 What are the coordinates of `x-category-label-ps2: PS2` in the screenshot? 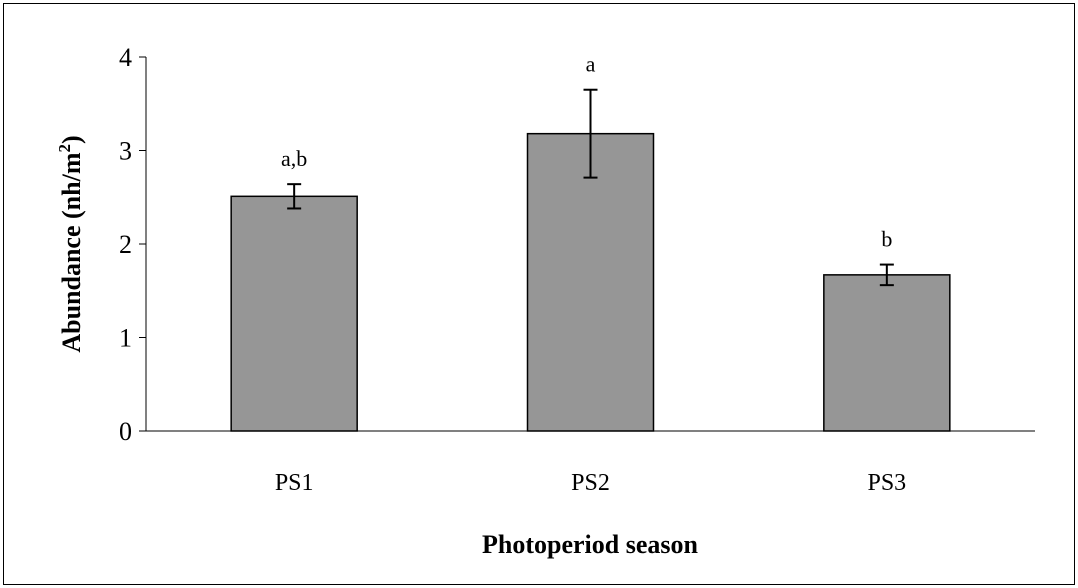 It's located at (590, 483).